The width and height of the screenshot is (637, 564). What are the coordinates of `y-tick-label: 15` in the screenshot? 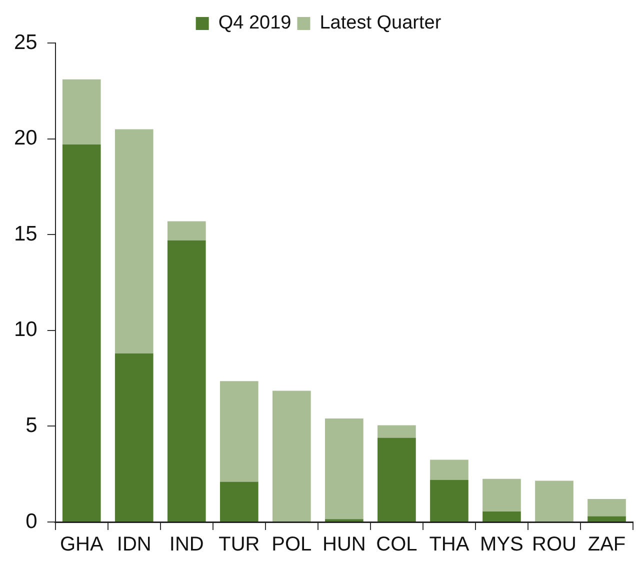 It's located at (26, 234).